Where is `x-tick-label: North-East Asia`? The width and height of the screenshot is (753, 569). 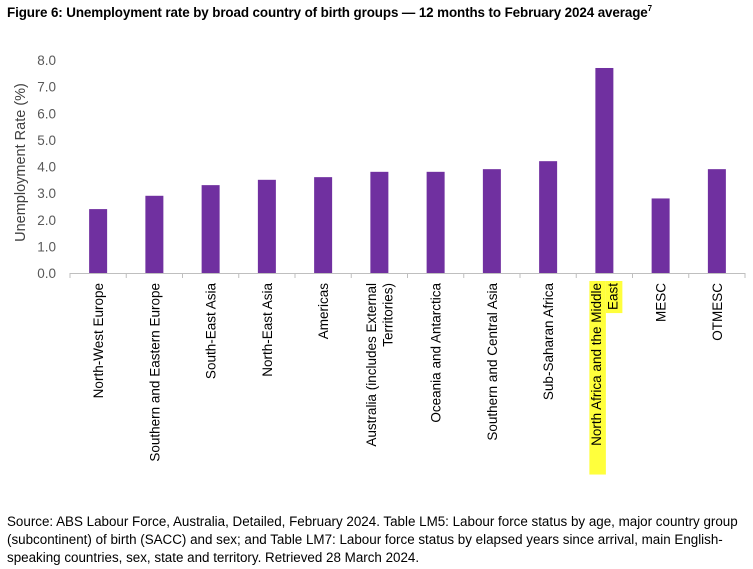 x-tick-label: North-East Asia is located at coordinates (267, 330).